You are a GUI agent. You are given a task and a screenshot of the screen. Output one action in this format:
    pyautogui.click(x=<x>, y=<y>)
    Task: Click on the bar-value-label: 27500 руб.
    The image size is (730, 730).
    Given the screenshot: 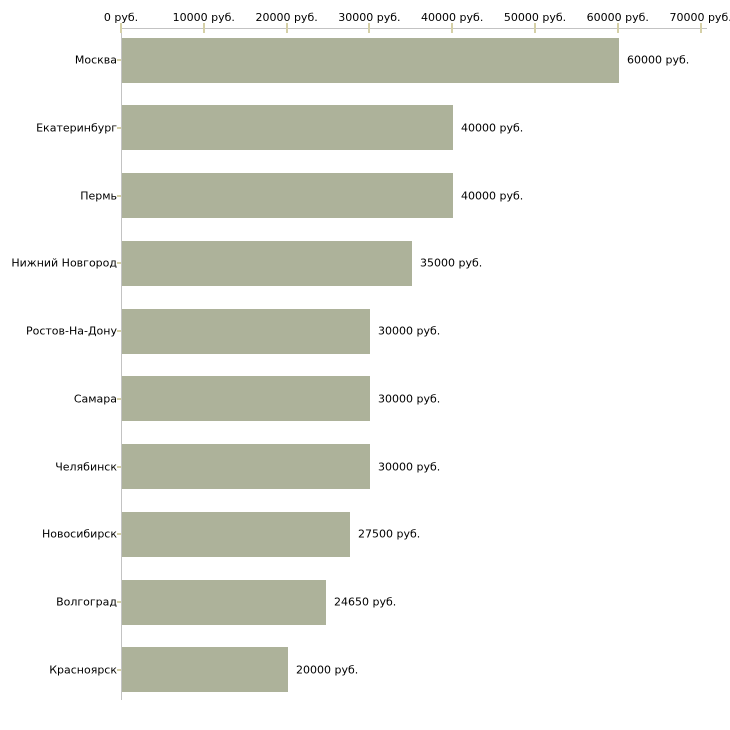 What is the action you would take?
    pyautogui.click(x=389, y=534)
    